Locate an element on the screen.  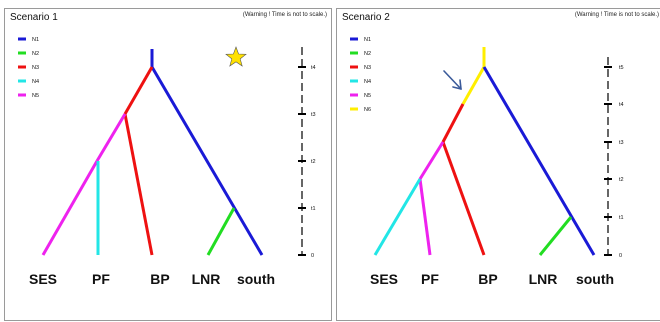
panel-title: Scenario 2 is located at coordinates (366, 17).